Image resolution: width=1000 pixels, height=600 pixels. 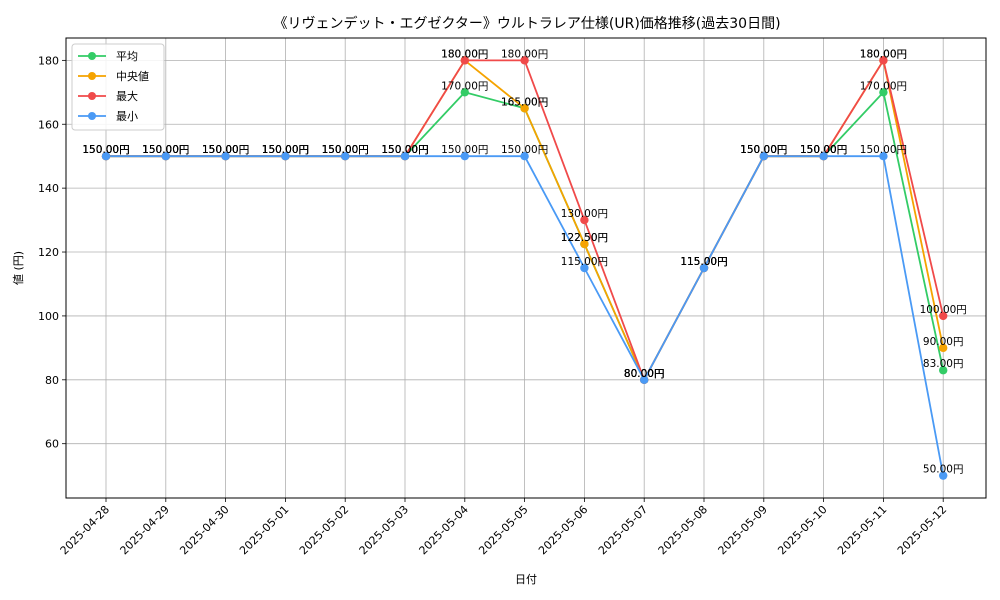 What do you see at coordinates (52, 380) in the screenshot?
I see `y-tick-label: 80` at bounding box center [52, 380].